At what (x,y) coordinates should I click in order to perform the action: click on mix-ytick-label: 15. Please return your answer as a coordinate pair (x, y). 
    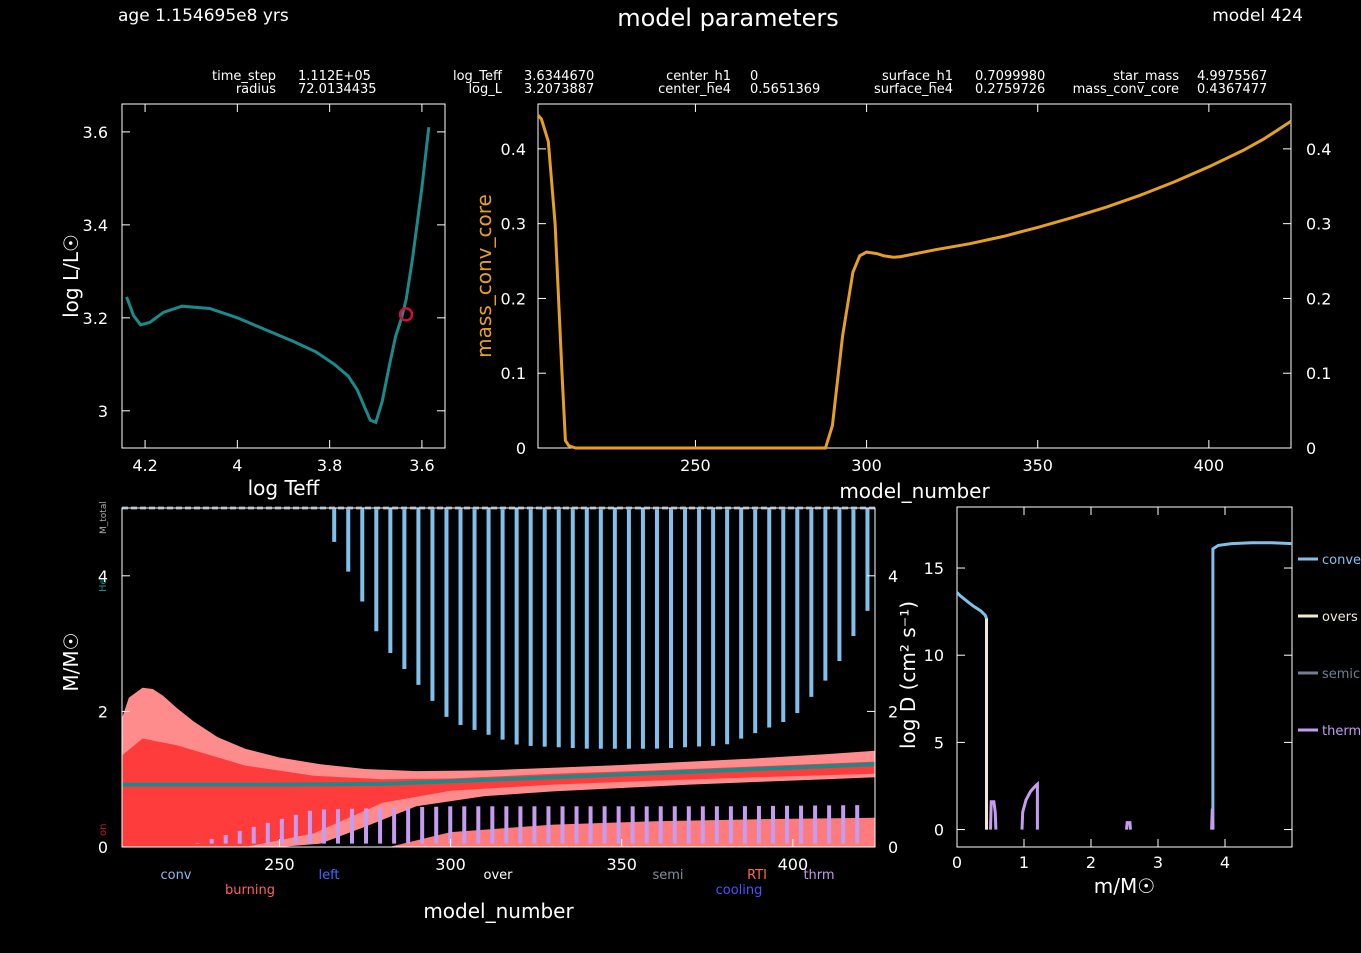
    Looking at the image, I should click on (934, 568).